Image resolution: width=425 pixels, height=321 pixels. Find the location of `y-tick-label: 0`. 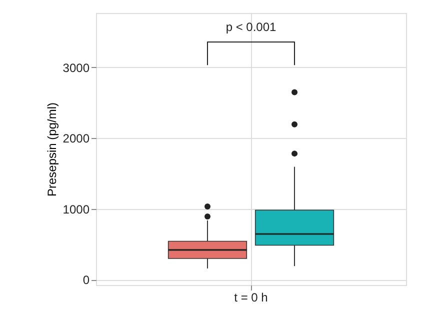

y-tick-label: 0 is located at coordinates (86, 280).